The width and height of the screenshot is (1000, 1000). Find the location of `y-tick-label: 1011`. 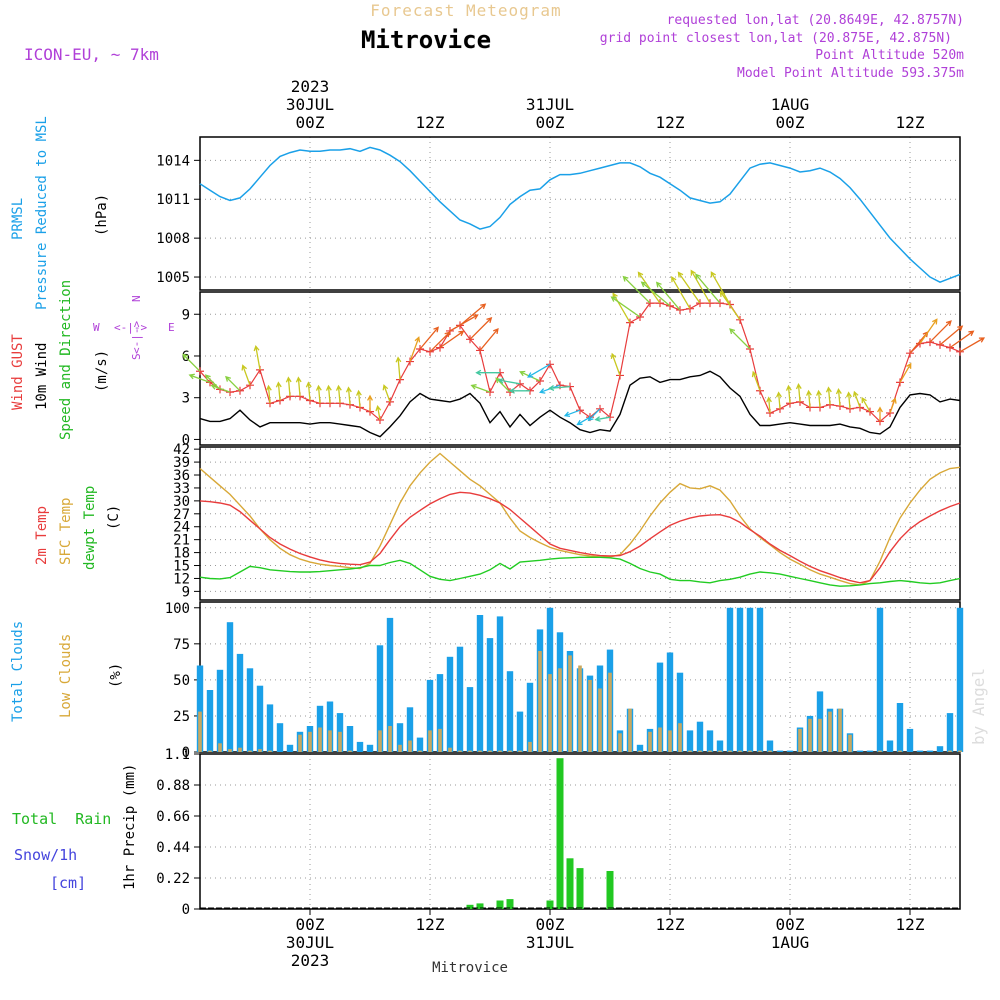

y-tick-label: 1011 is located at coordinates (173, 200).